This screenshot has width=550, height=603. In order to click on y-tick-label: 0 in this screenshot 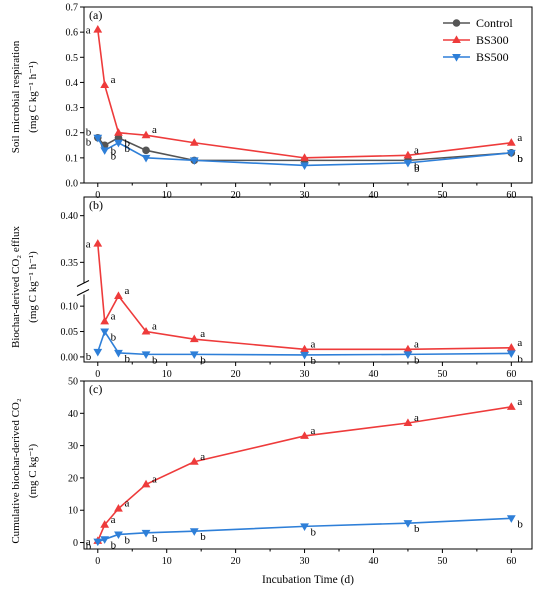, I will do `click(75, 543)`.